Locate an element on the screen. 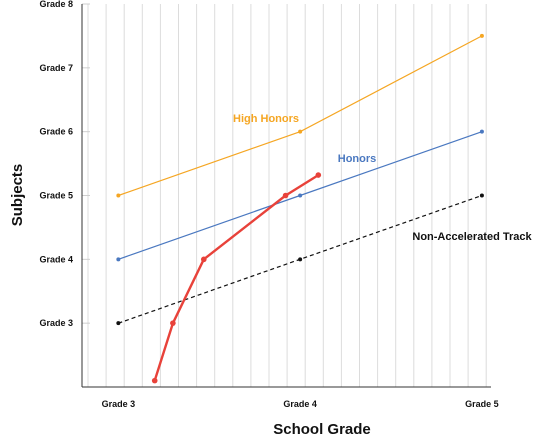  y-axis-title: Subjects is located at coordinates (17, 195).